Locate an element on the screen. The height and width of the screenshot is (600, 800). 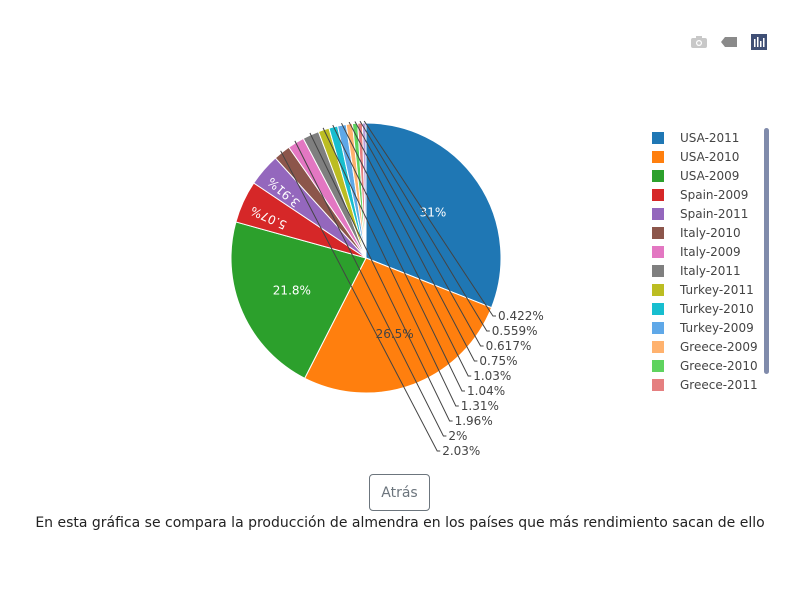
legend-item: Greece-2009 is located at coordinates (705, 346).